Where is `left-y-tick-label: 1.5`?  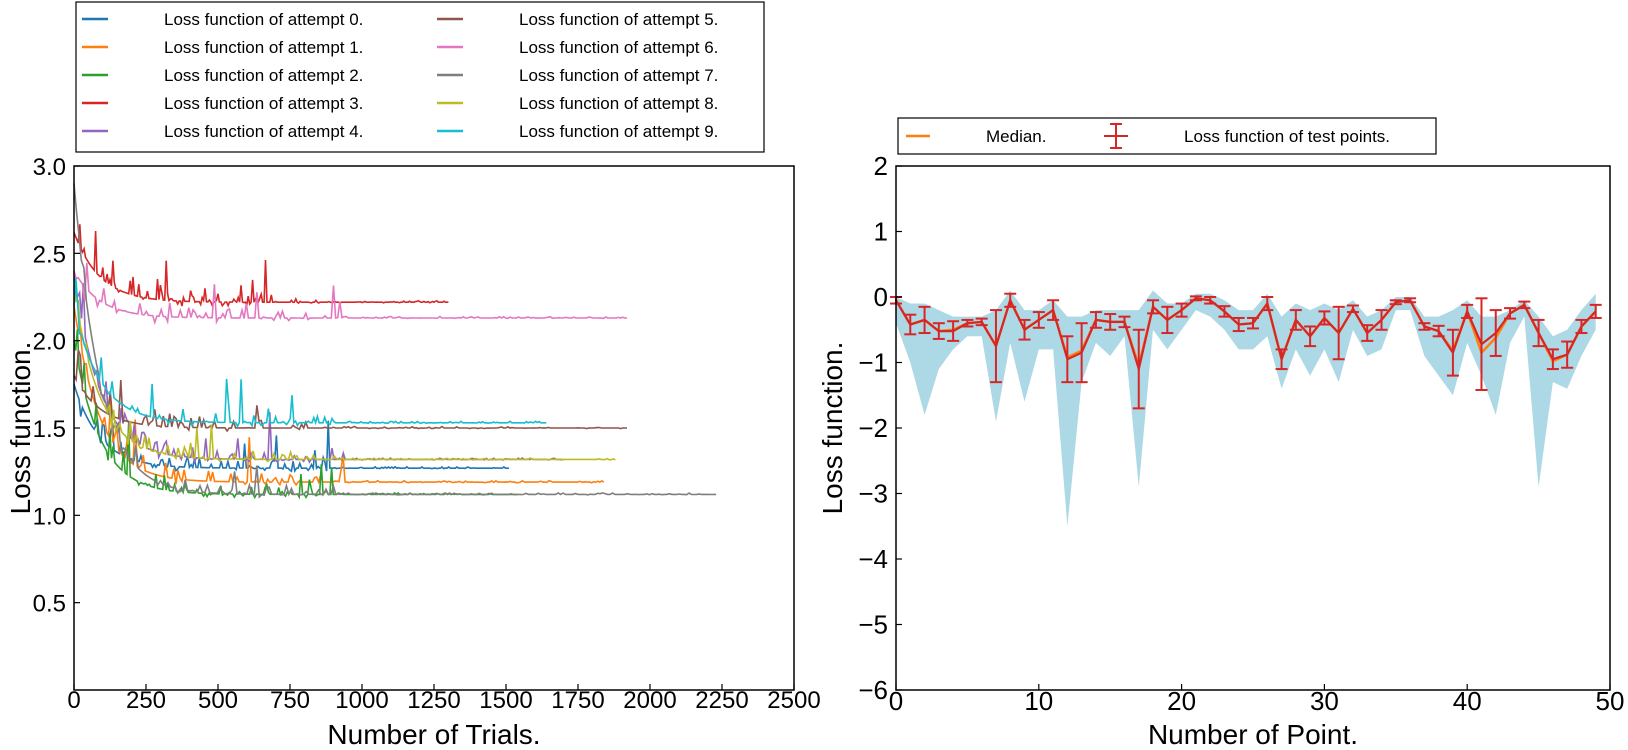 left-y-tick-label: 1.5 is located at coordinates (49, 429).